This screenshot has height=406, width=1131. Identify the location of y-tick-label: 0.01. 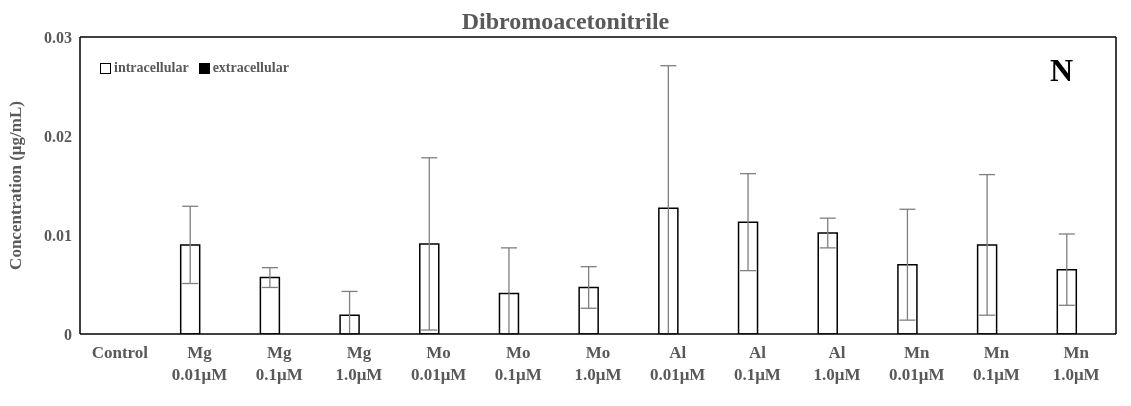
(58, 235).